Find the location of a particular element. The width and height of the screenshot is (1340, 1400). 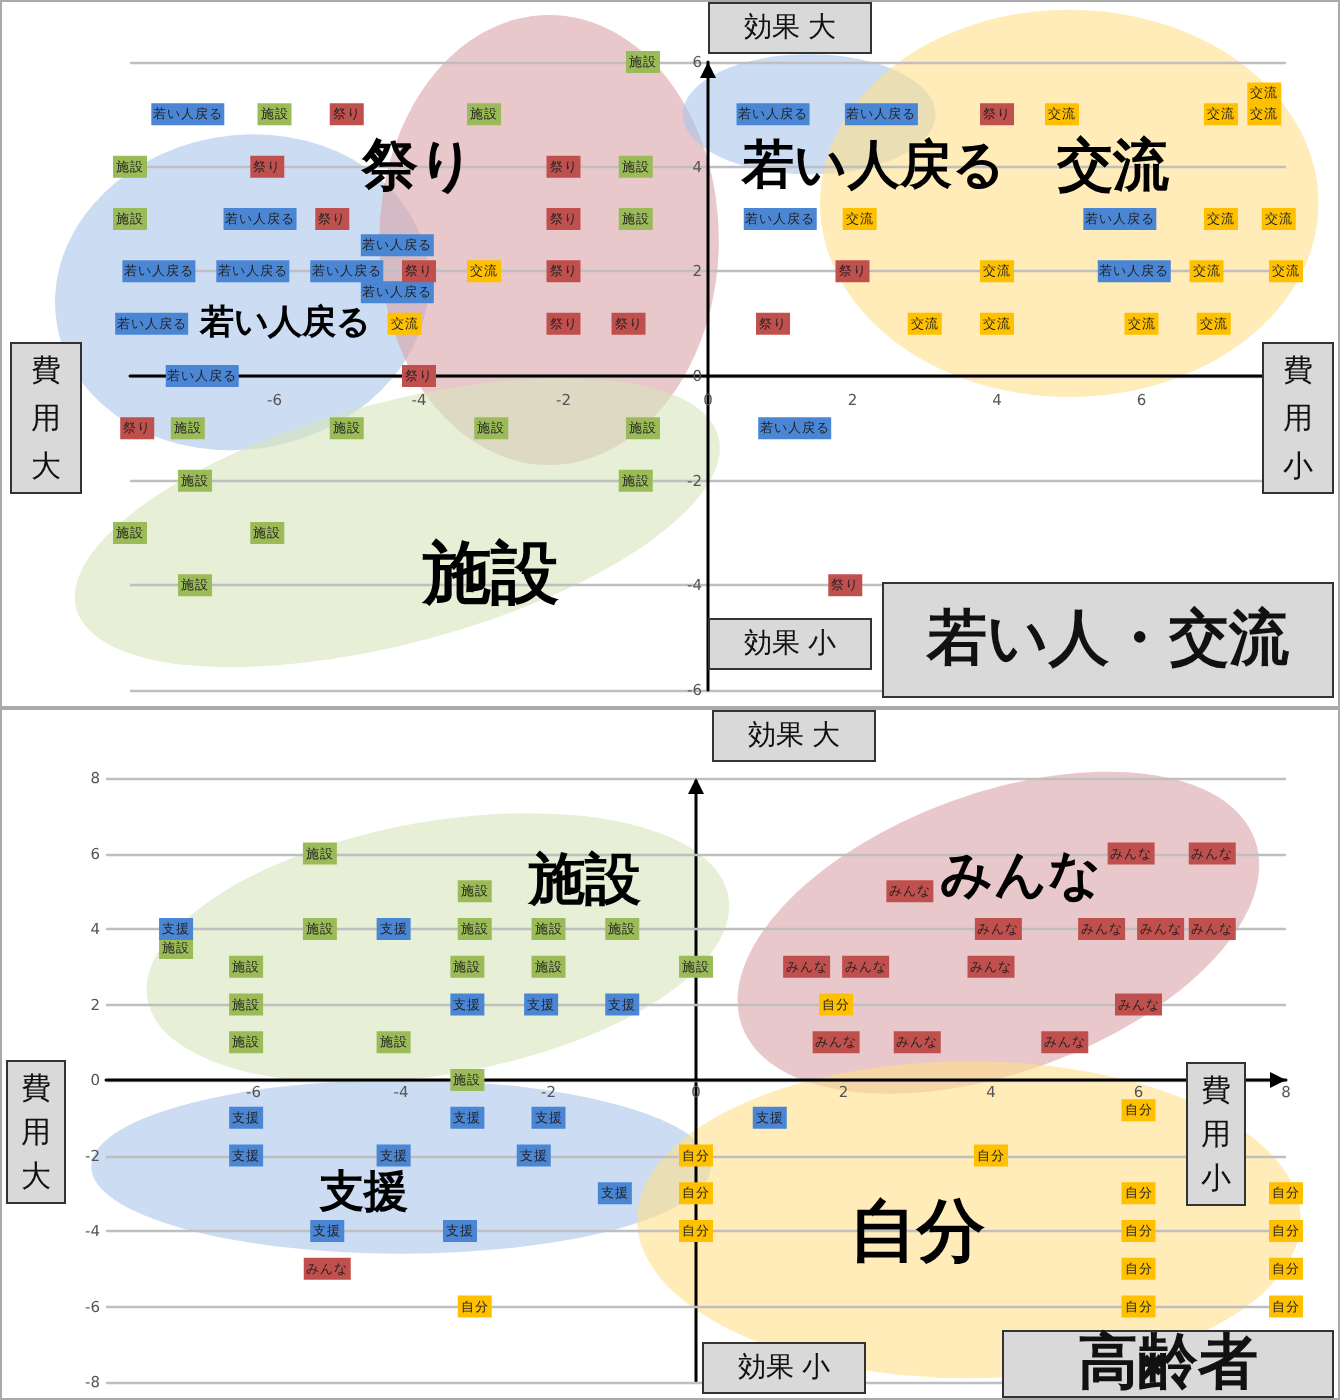

text: 若い人・交流 is located at coordinates (1108, 640).